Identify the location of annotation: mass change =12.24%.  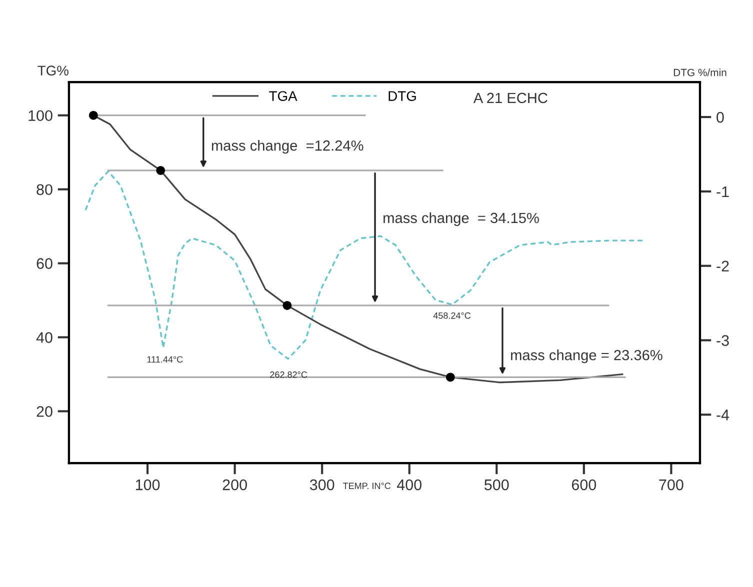
(288, 147).